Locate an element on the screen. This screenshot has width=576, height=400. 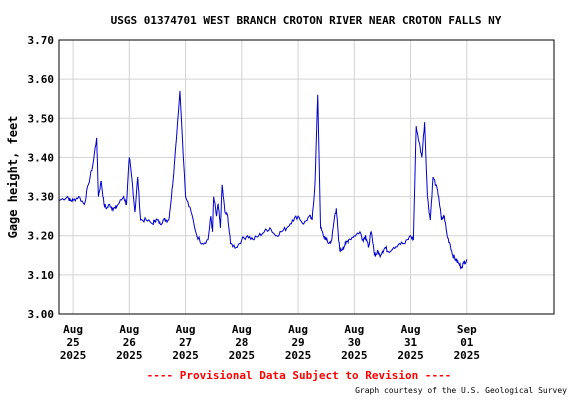
y-axis-label: Gage height, feet is located at coordinates (13, 177).